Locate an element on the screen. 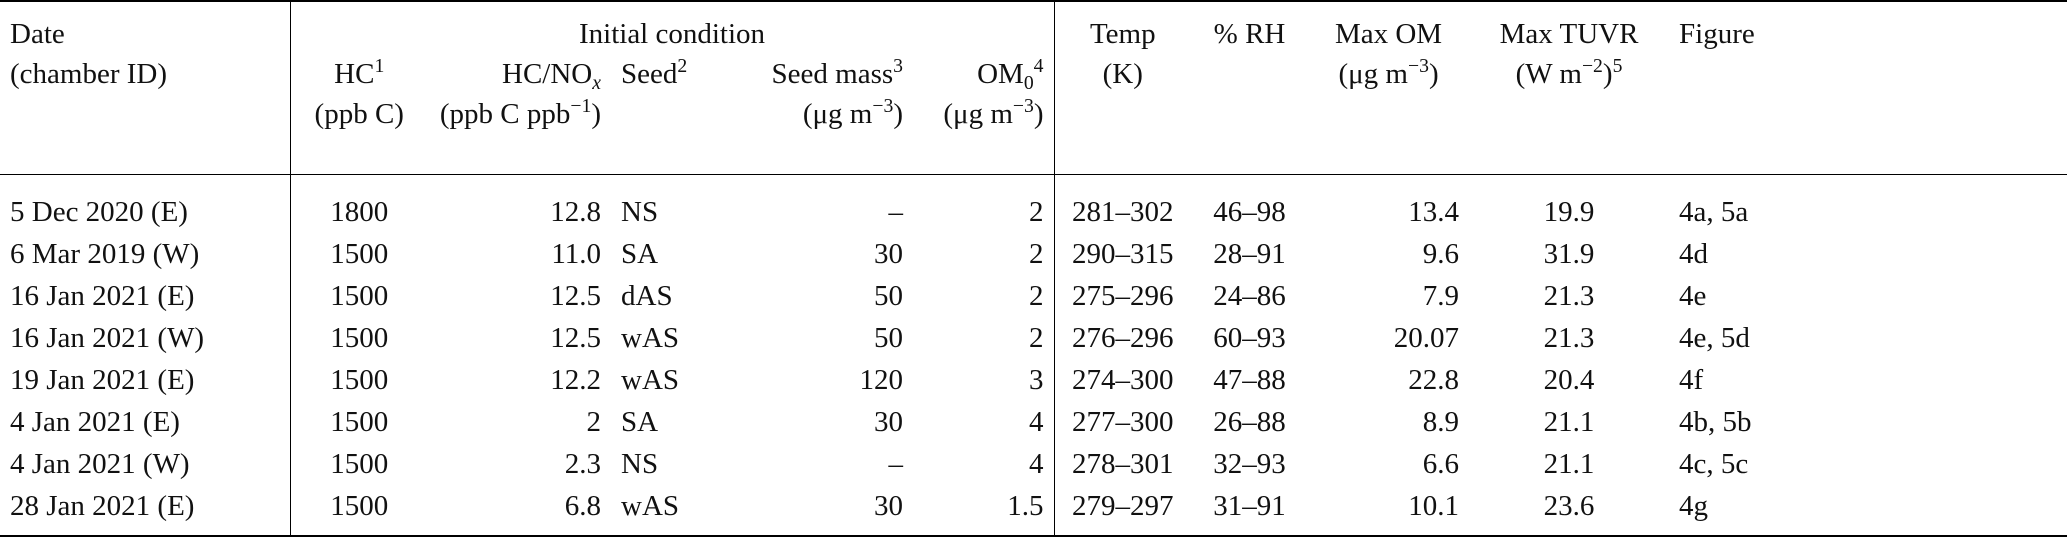  cell-hc-nox: 6.8 is located at coordinates (519, 511).